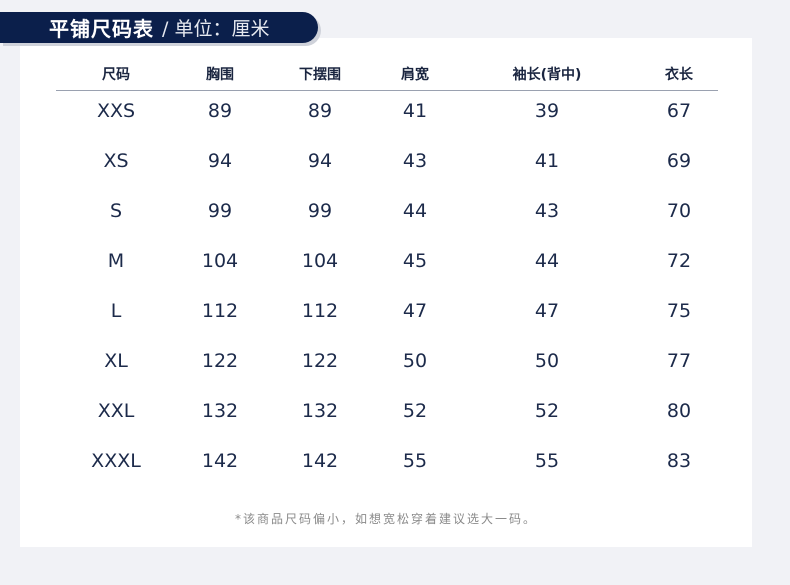 The width and height of the screenshot is (790, 585). I want to click on column-header: 肩宽, so click(415, 75).